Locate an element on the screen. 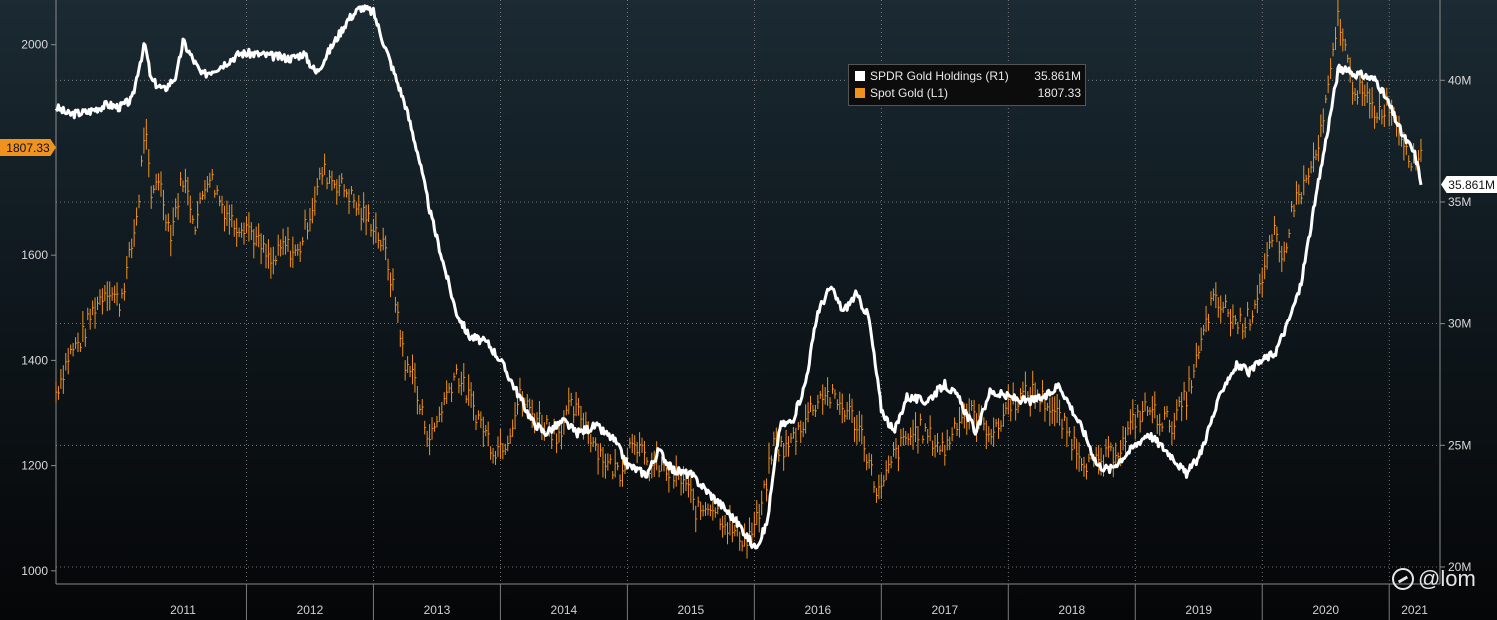 The width and height of the screenshot is (1497, 620). x-tick-label: 2014 is located at coordinates (564, 610).